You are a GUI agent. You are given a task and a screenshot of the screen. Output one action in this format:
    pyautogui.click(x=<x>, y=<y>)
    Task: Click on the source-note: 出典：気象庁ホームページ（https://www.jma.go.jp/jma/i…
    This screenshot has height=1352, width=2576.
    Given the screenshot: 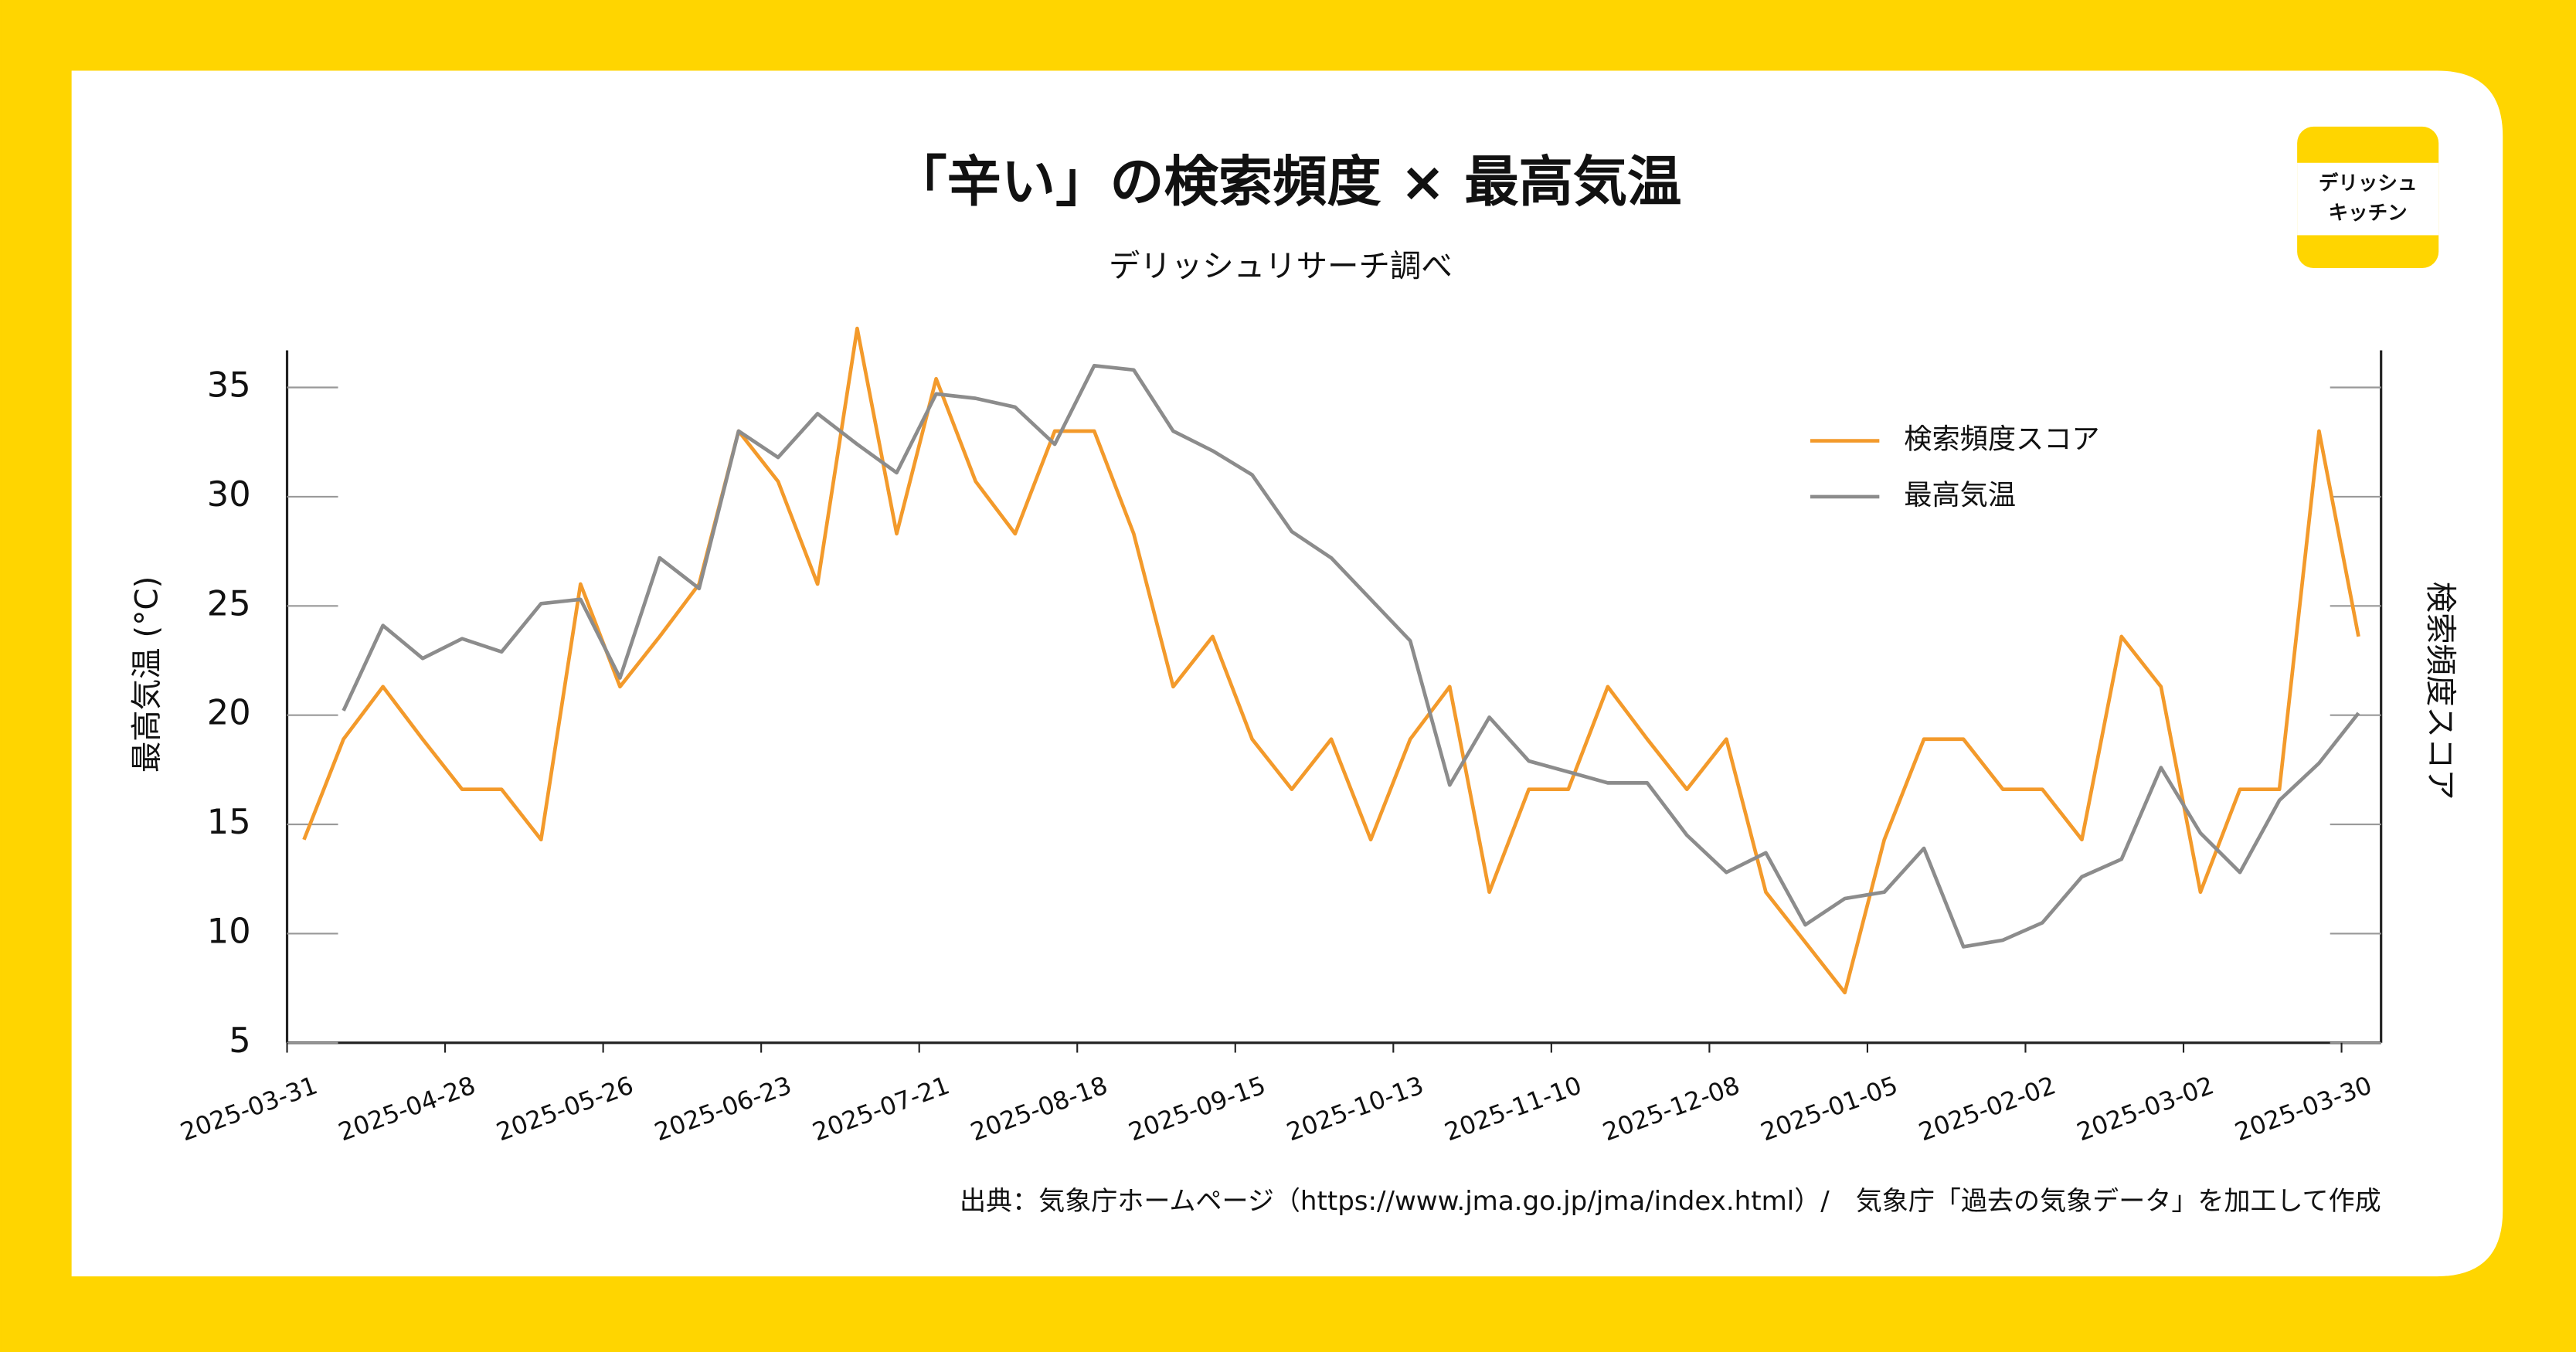 What is the action you would take?
    pyautogui.click(x=1670, y=1201)
    